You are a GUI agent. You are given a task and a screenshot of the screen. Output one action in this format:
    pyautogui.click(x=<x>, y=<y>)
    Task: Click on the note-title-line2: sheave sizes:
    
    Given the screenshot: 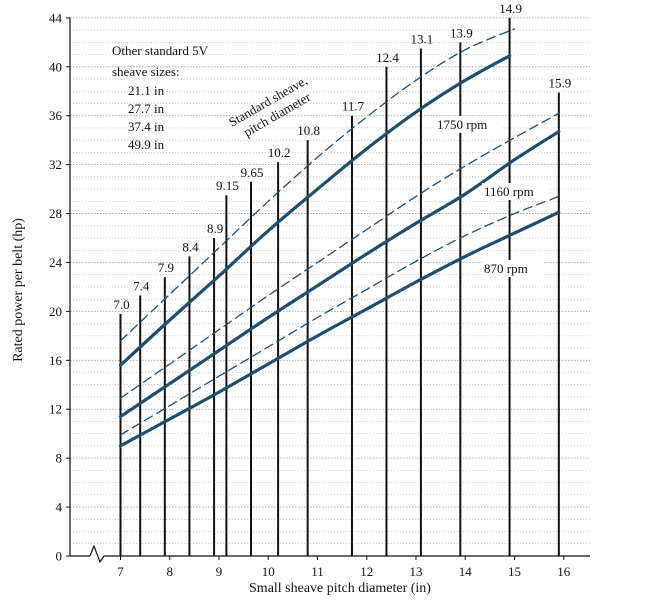 What is the action you would take?
    pyautogui.click(x=146, y=71)
    